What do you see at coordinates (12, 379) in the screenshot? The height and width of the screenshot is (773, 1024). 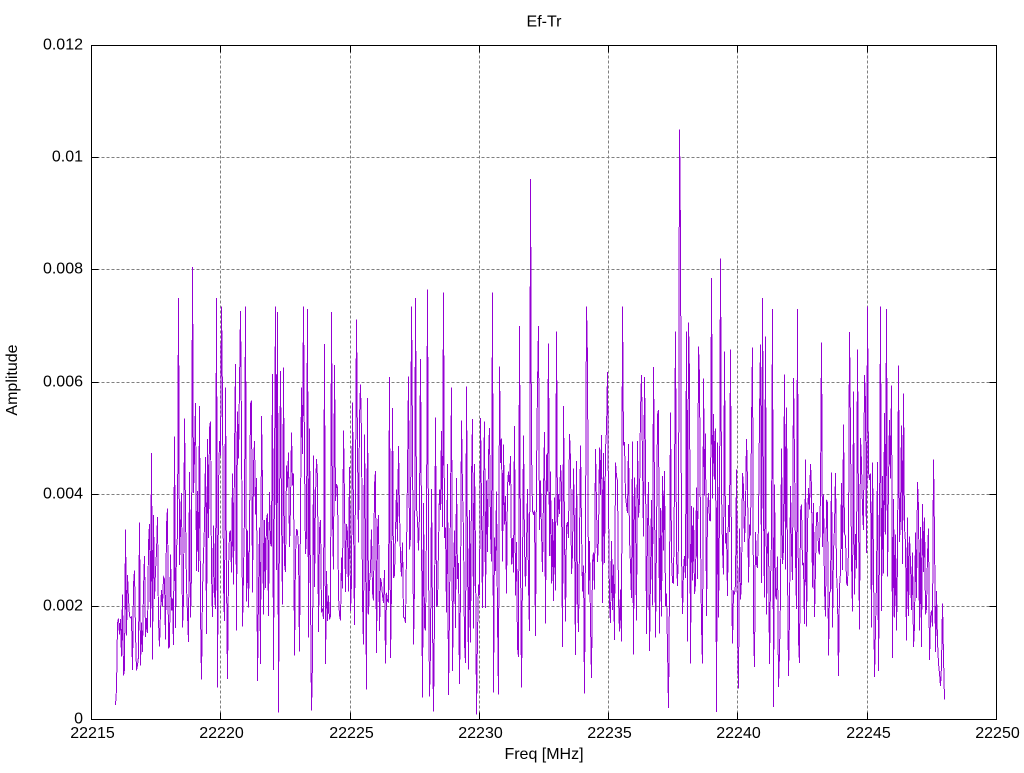 I see `svg-text: Amplitude` at bounding box center [12, 379].